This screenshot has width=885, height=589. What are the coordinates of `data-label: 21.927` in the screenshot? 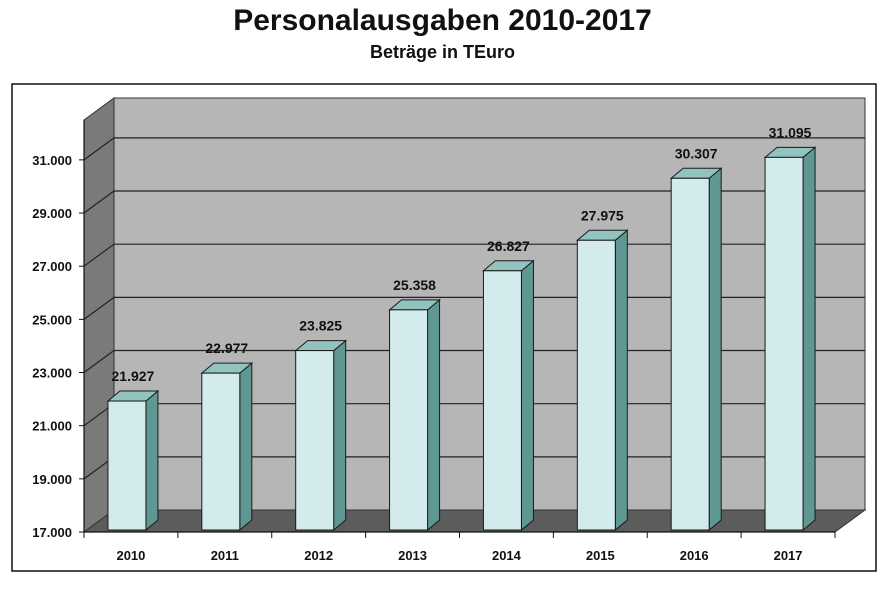 It's located at (133, 376).